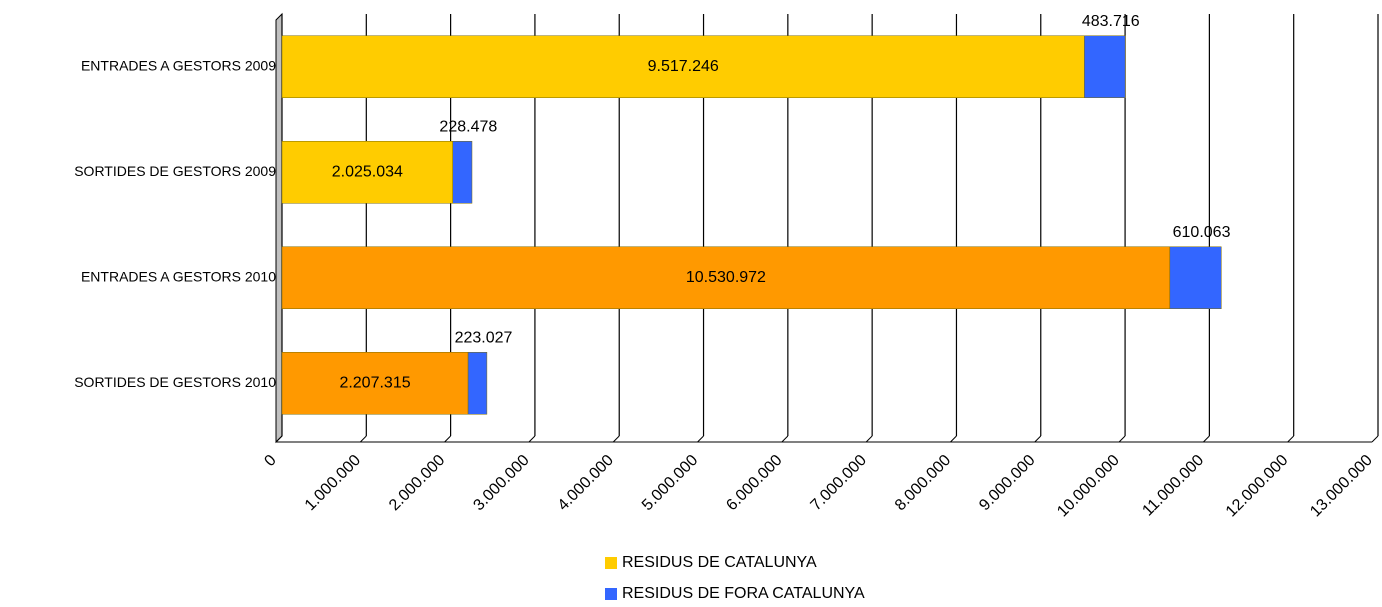 Image resolution: width=1382 pixels, height=607 pixels. Describe the element at coordinates (175, 171) in the screenshot. I see `y-tick-label: SORTIDES DE GESTORS 2009` at that location.